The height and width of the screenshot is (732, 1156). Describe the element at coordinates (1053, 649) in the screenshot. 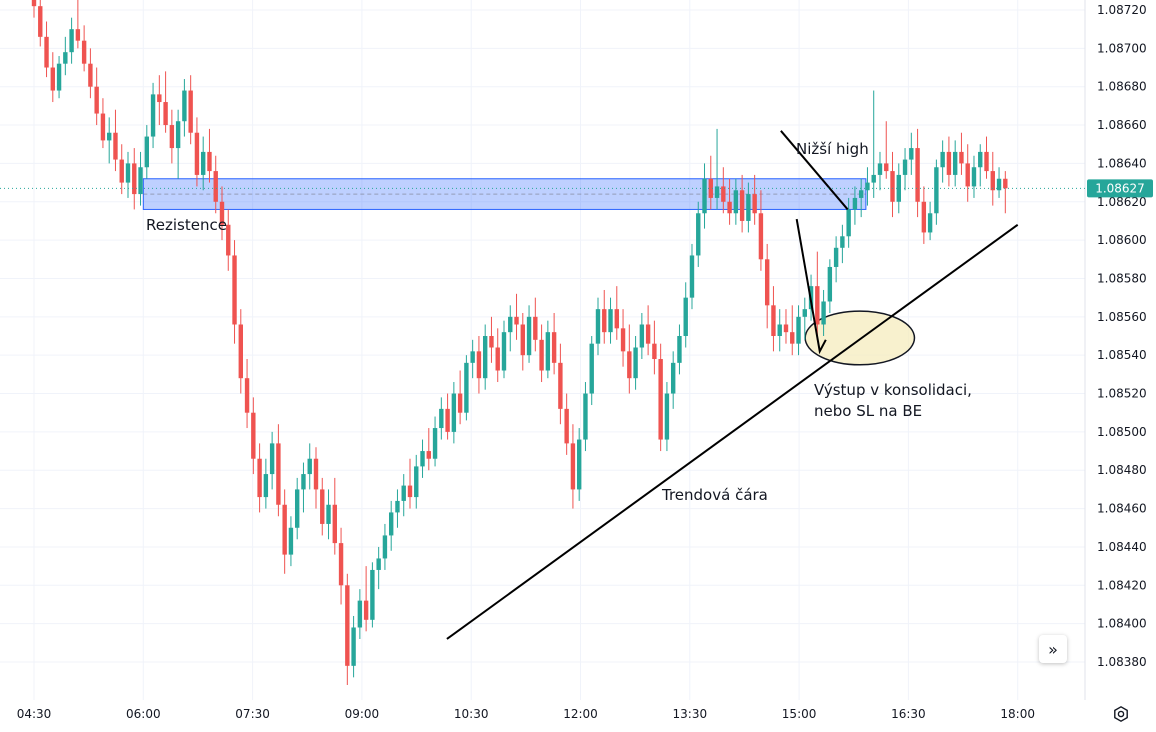

I see `scroll-to-realtime-button: »` at that location.